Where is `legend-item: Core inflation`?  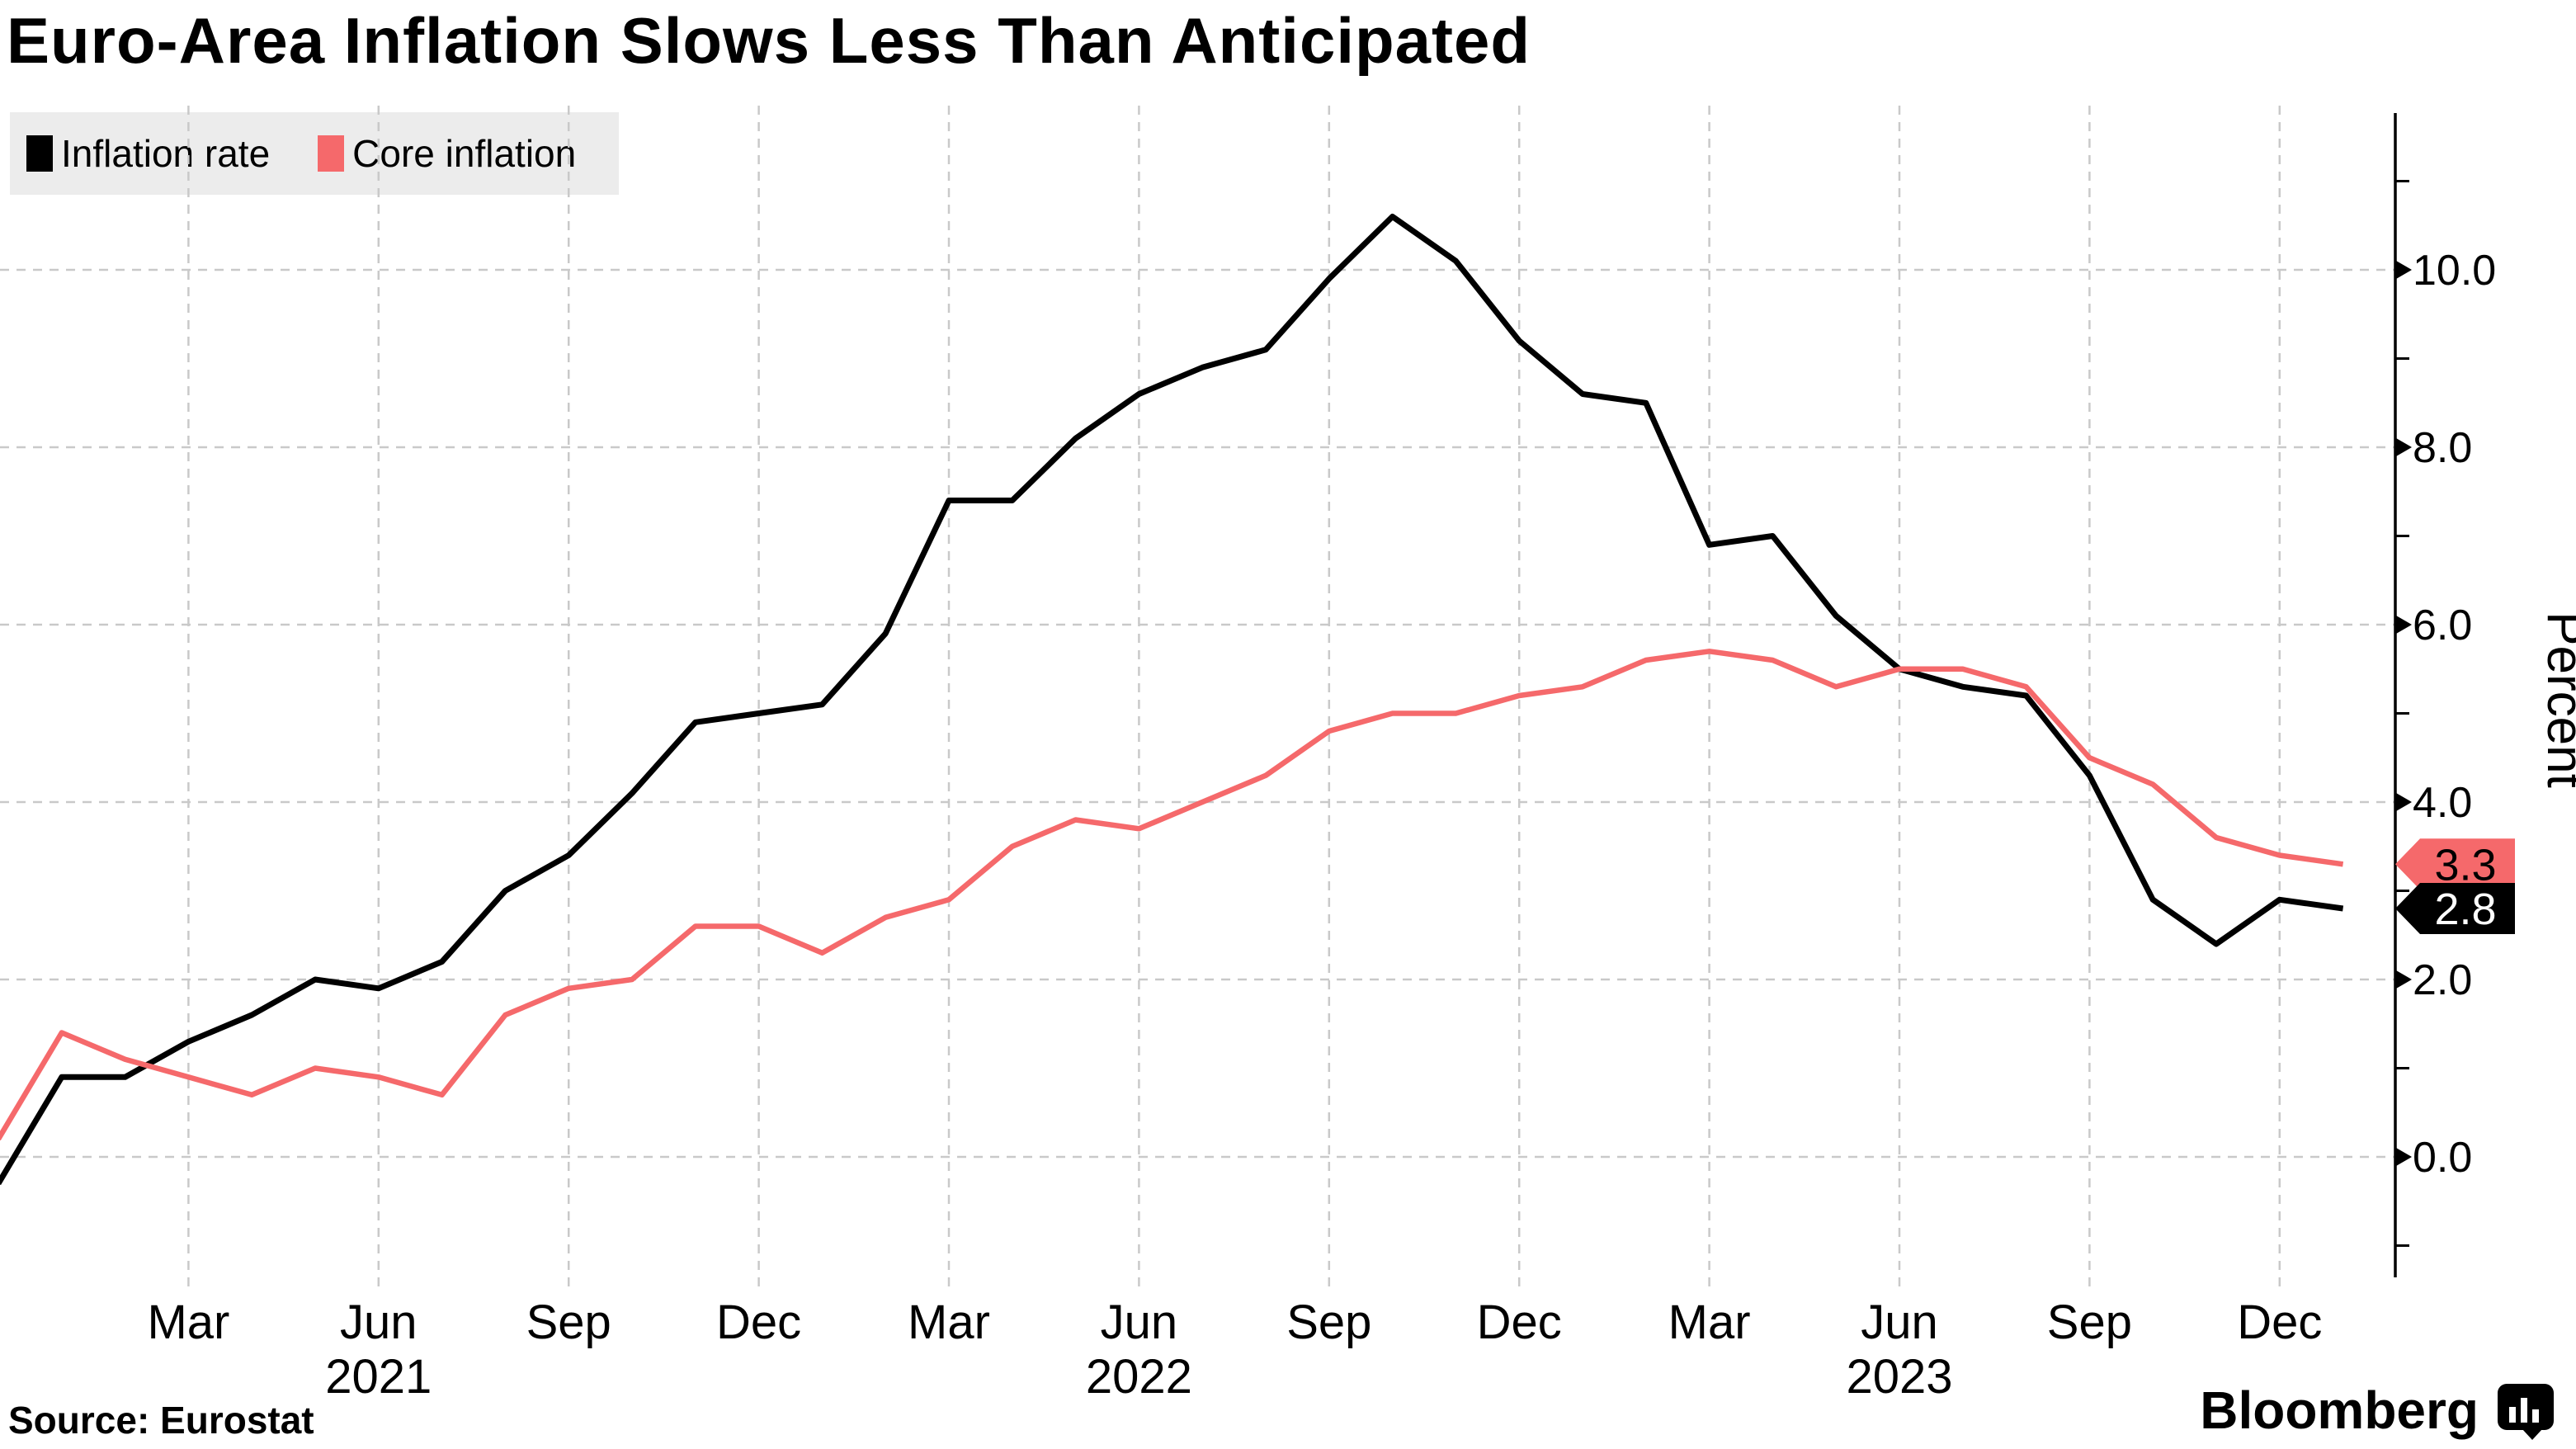
legend-item: Core inflation is located at coordinates (447, 153).